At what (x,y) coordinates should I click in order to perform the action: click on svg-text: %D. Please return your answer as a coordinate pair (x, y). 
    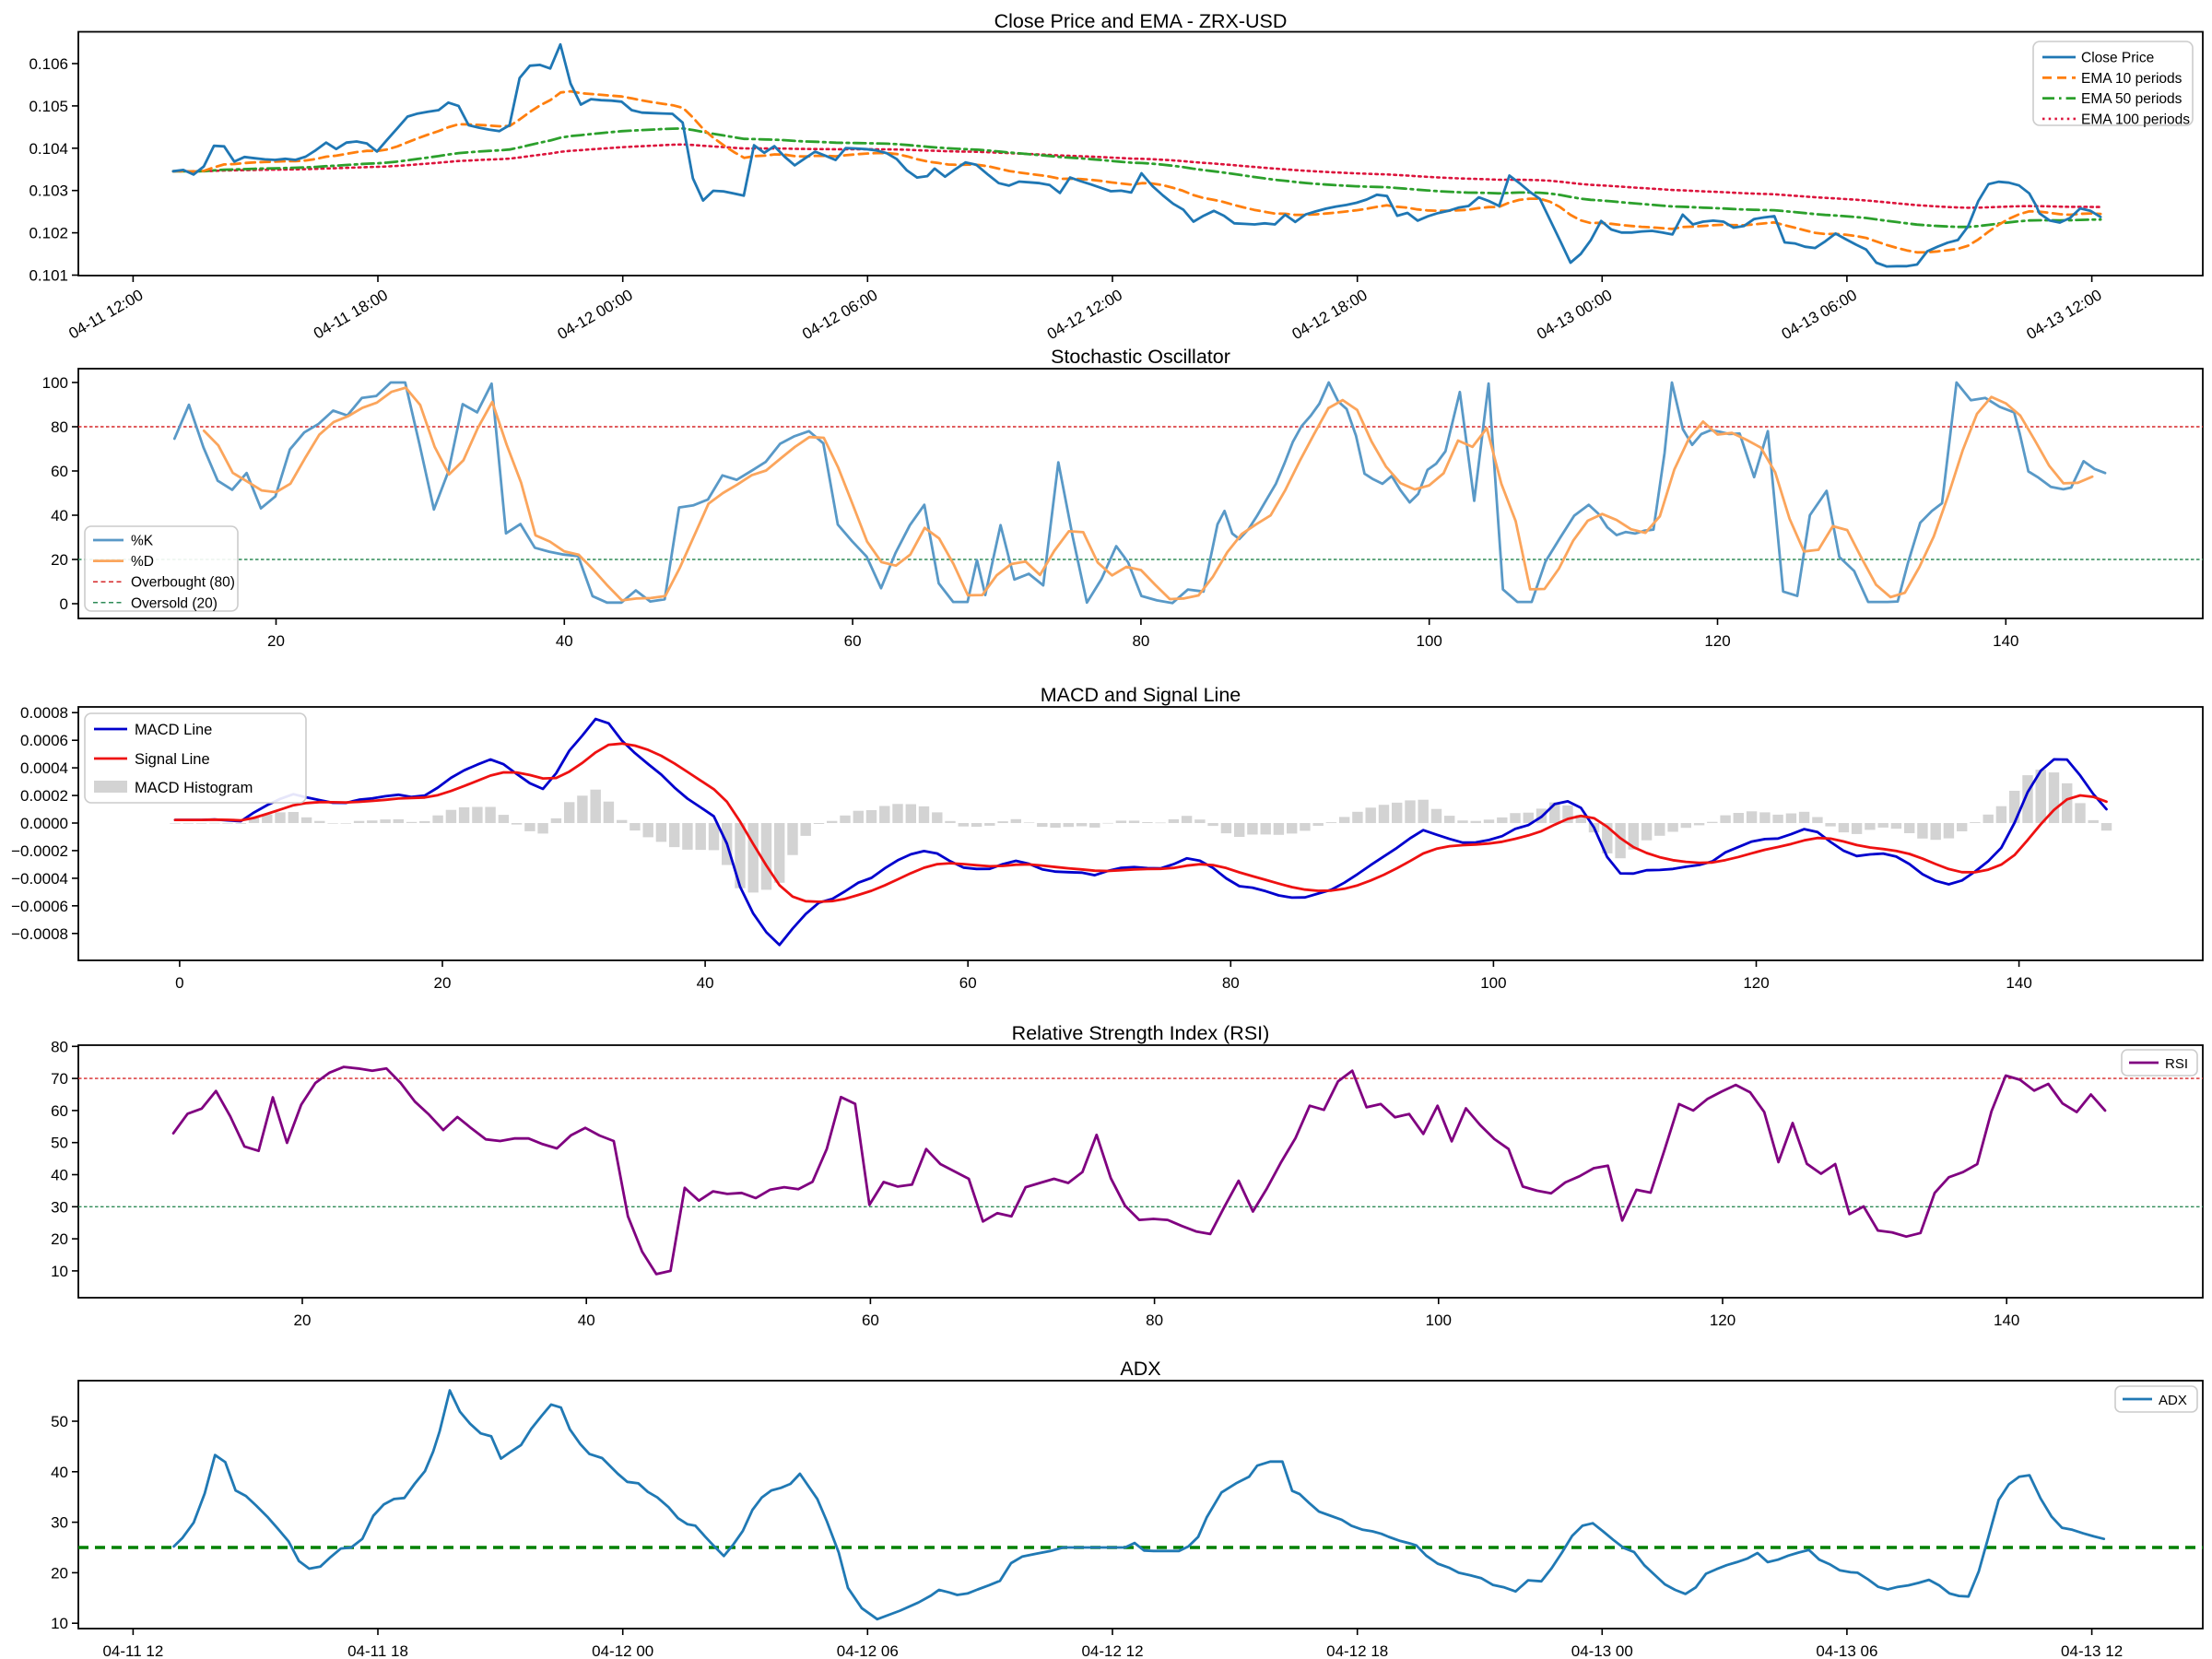
    Looking at the image, I should click on (142, 562).